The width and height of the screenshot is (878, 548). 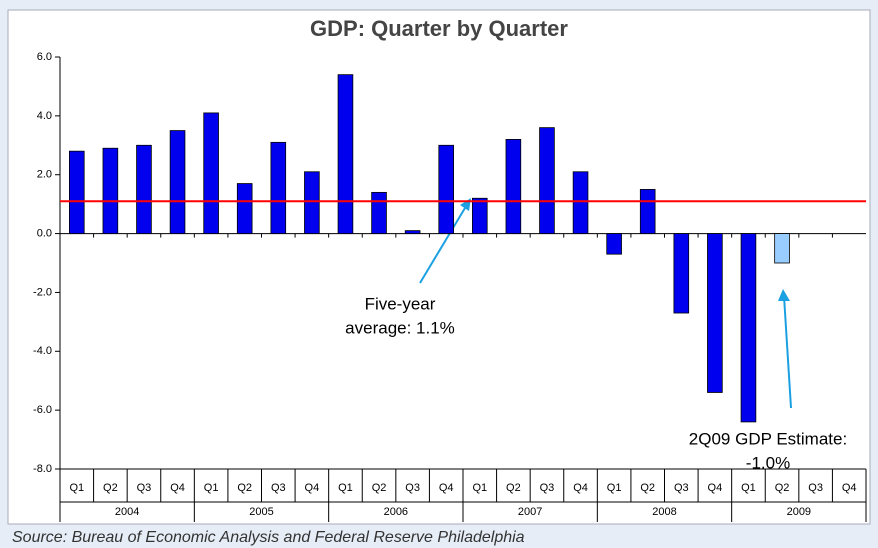 What do you see at coordinates (530, 512) in the screenshot?
I see `year-label: 2007` at bounding box center [530, 512].